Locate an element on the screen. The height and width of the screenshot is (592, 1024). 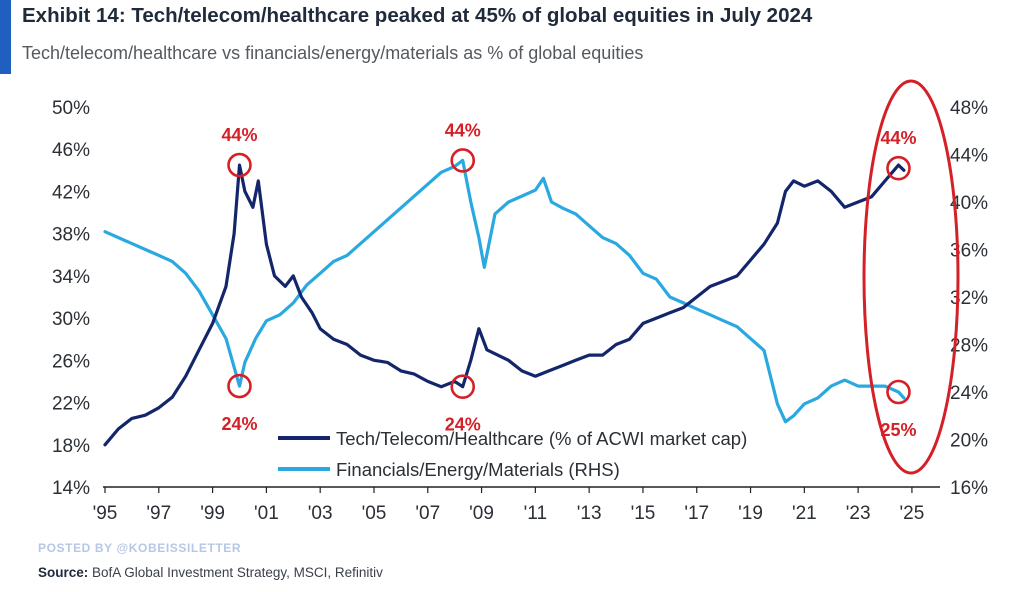
source-label: Source: is located at coordinates (63, 572).